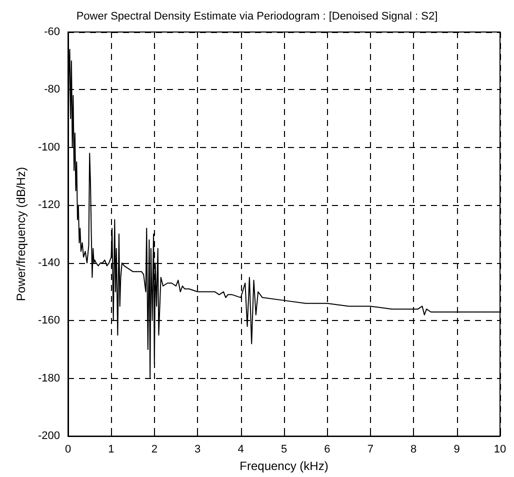 The width and height of the screenshot is (514, 477). I want to click on x-tick-label: 1, so click(111, 450).